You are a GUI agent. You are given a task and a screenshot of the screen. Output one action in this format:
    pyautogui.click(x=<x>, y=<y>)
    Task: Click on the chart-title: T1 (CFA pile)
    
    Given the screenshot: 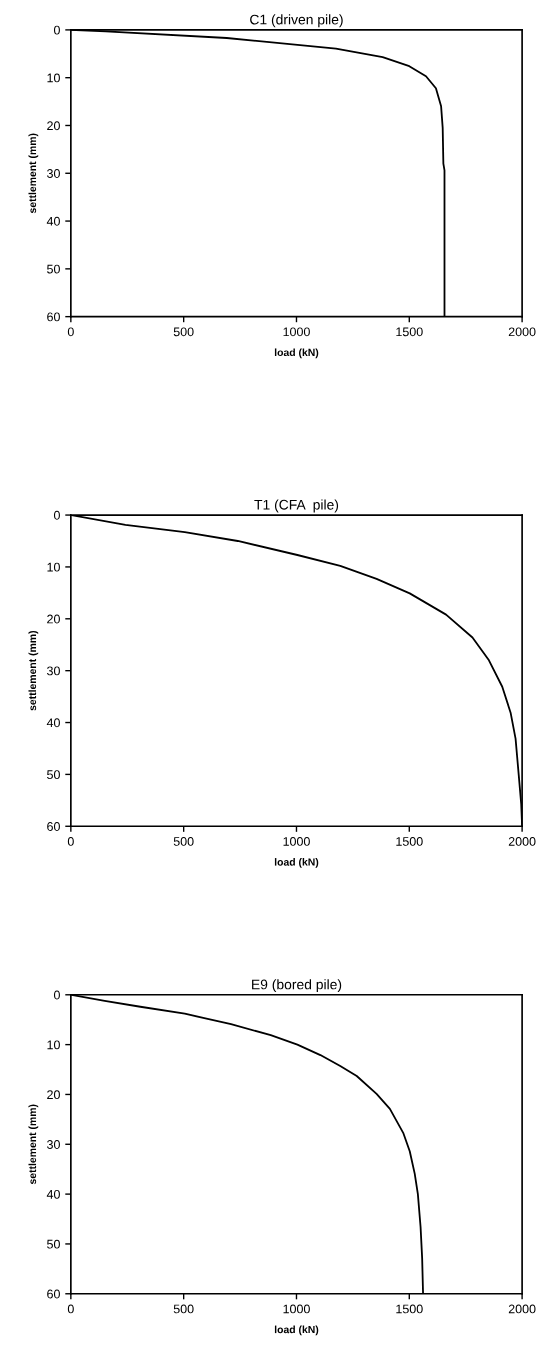 What is the action you would take?
    pyautogui.click(x=296, y=506)
    